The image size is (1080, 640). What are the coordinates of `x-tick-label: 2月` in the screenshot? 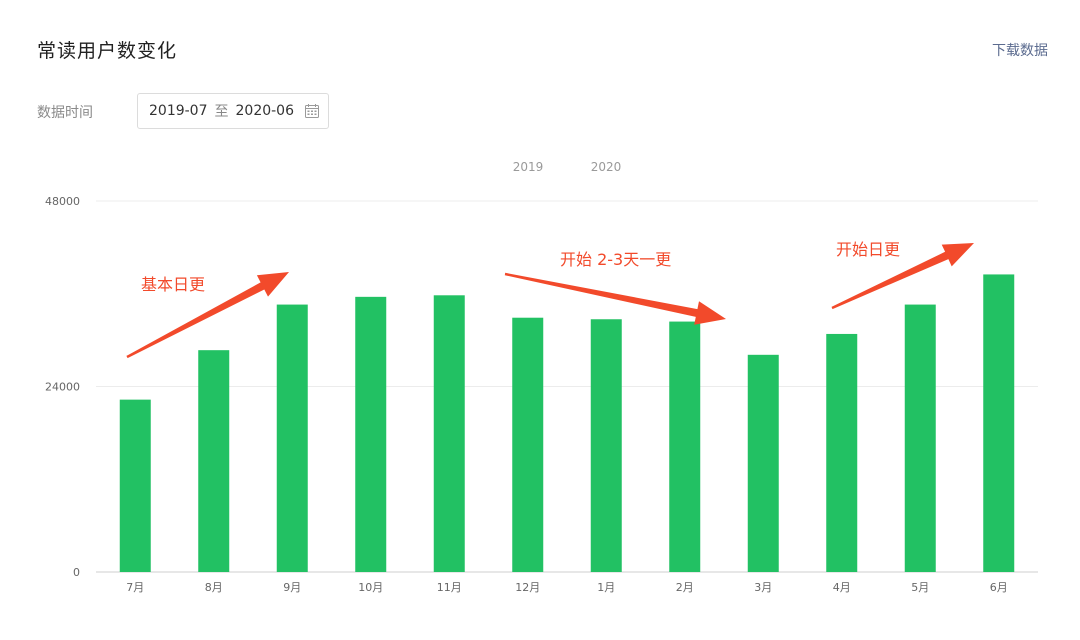 It's located at (685, 587).